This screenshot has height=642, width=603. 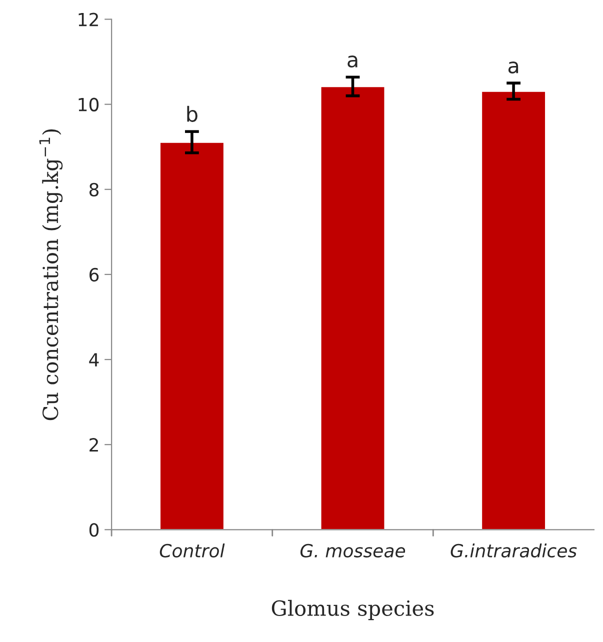 I want to click on annotation: b, so click(x=192, y=114).